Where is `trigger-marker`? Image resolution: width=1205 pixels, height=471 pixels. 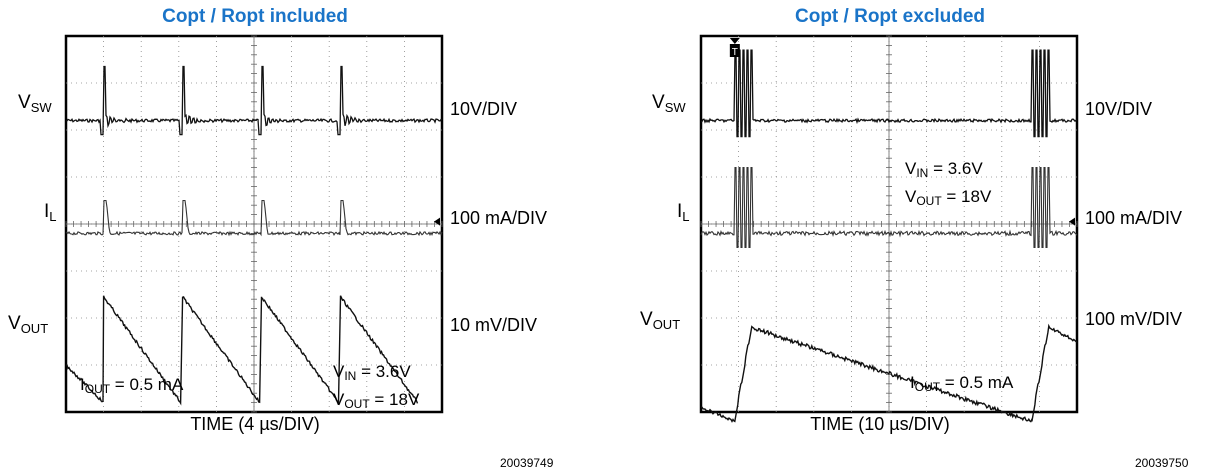
trigger-marker is located at coordinates (734, 50).